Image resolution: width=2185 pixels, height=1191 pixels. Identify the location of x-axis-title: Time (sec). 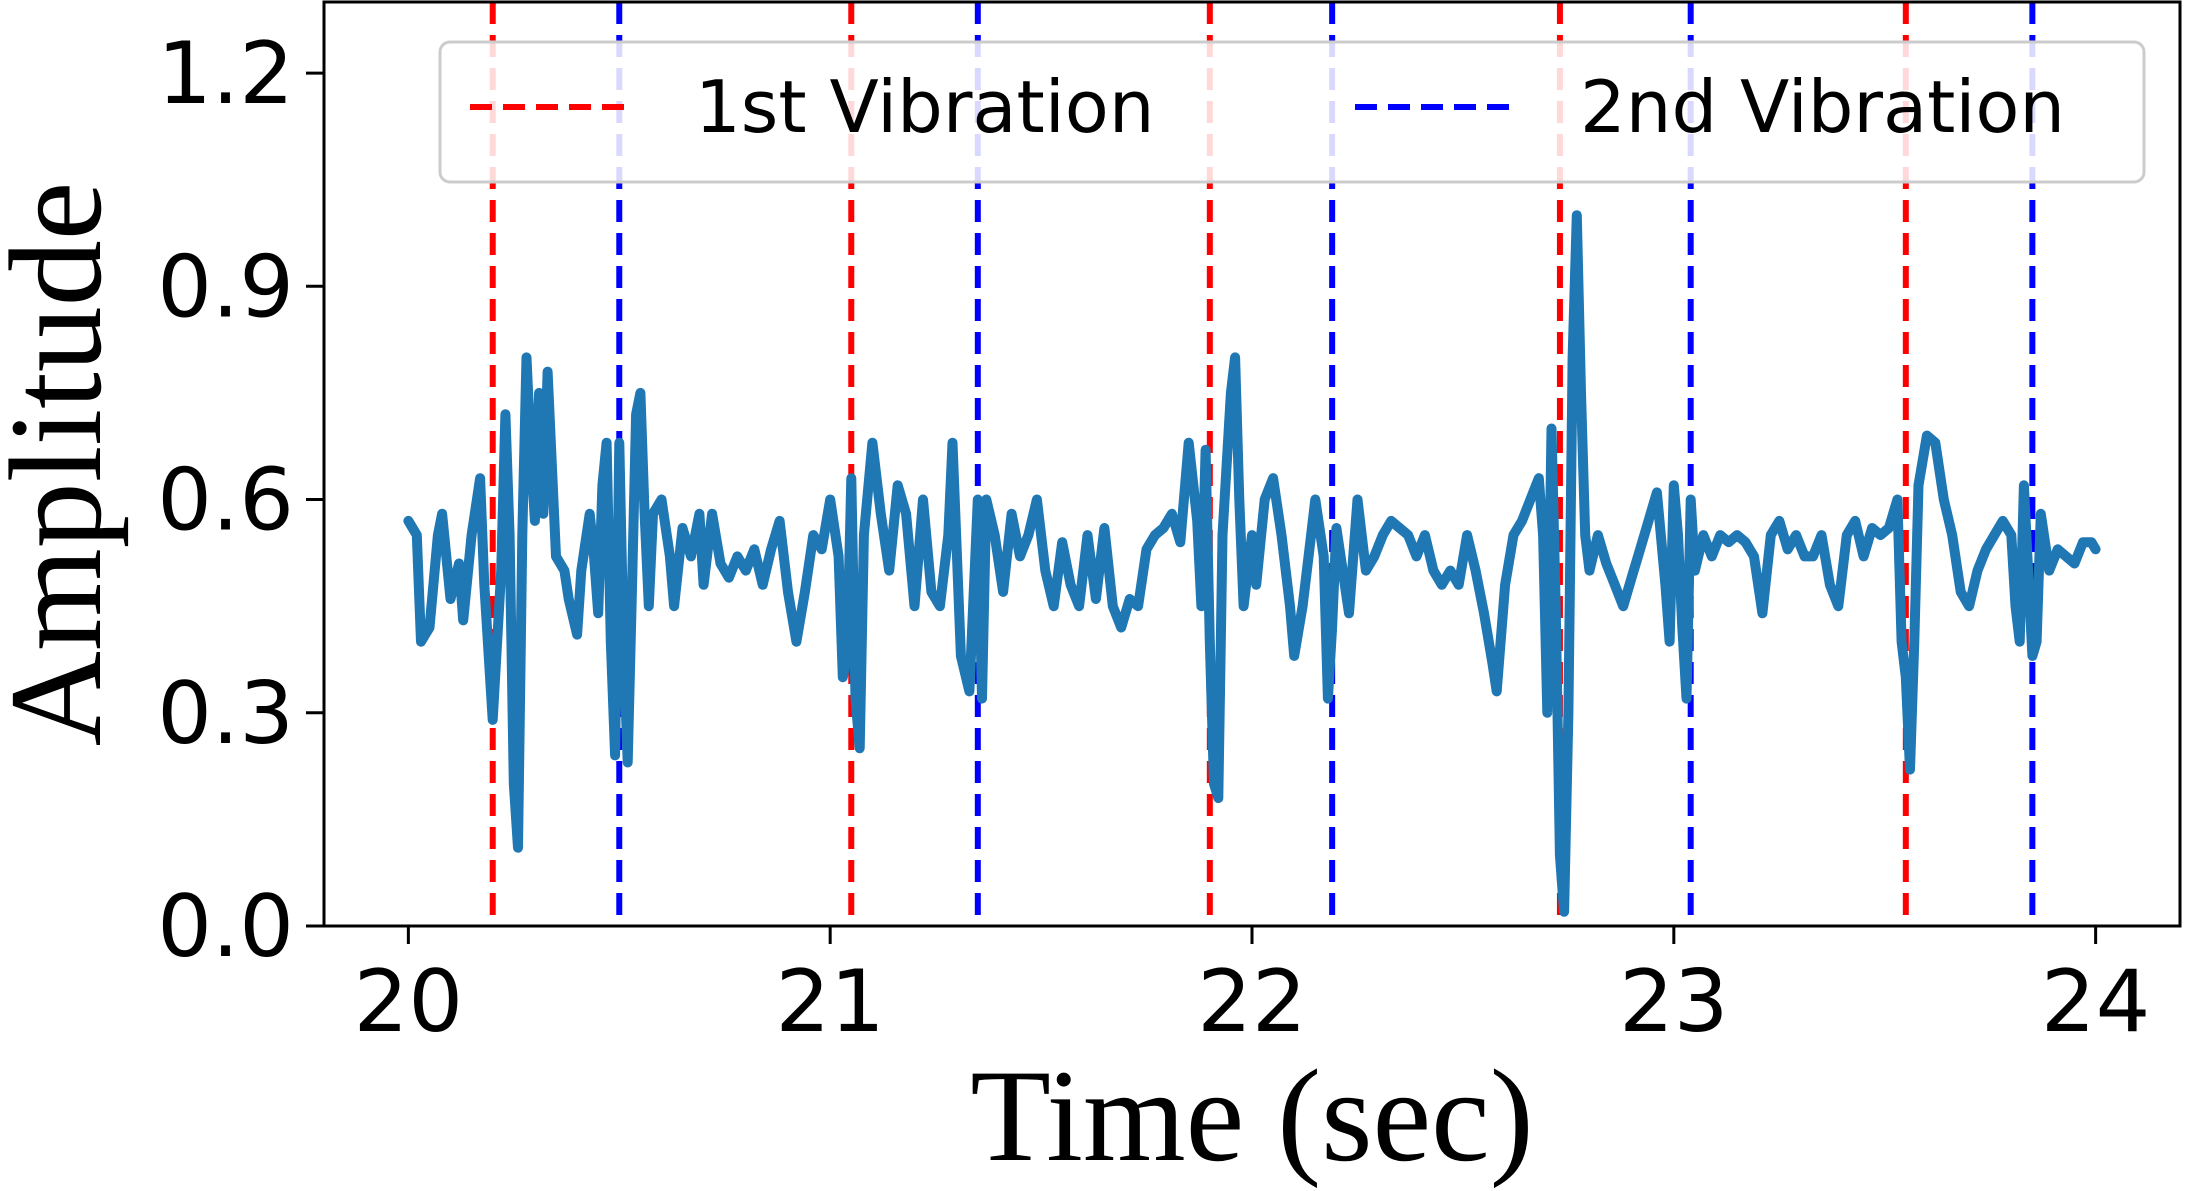
(1251, 1115).